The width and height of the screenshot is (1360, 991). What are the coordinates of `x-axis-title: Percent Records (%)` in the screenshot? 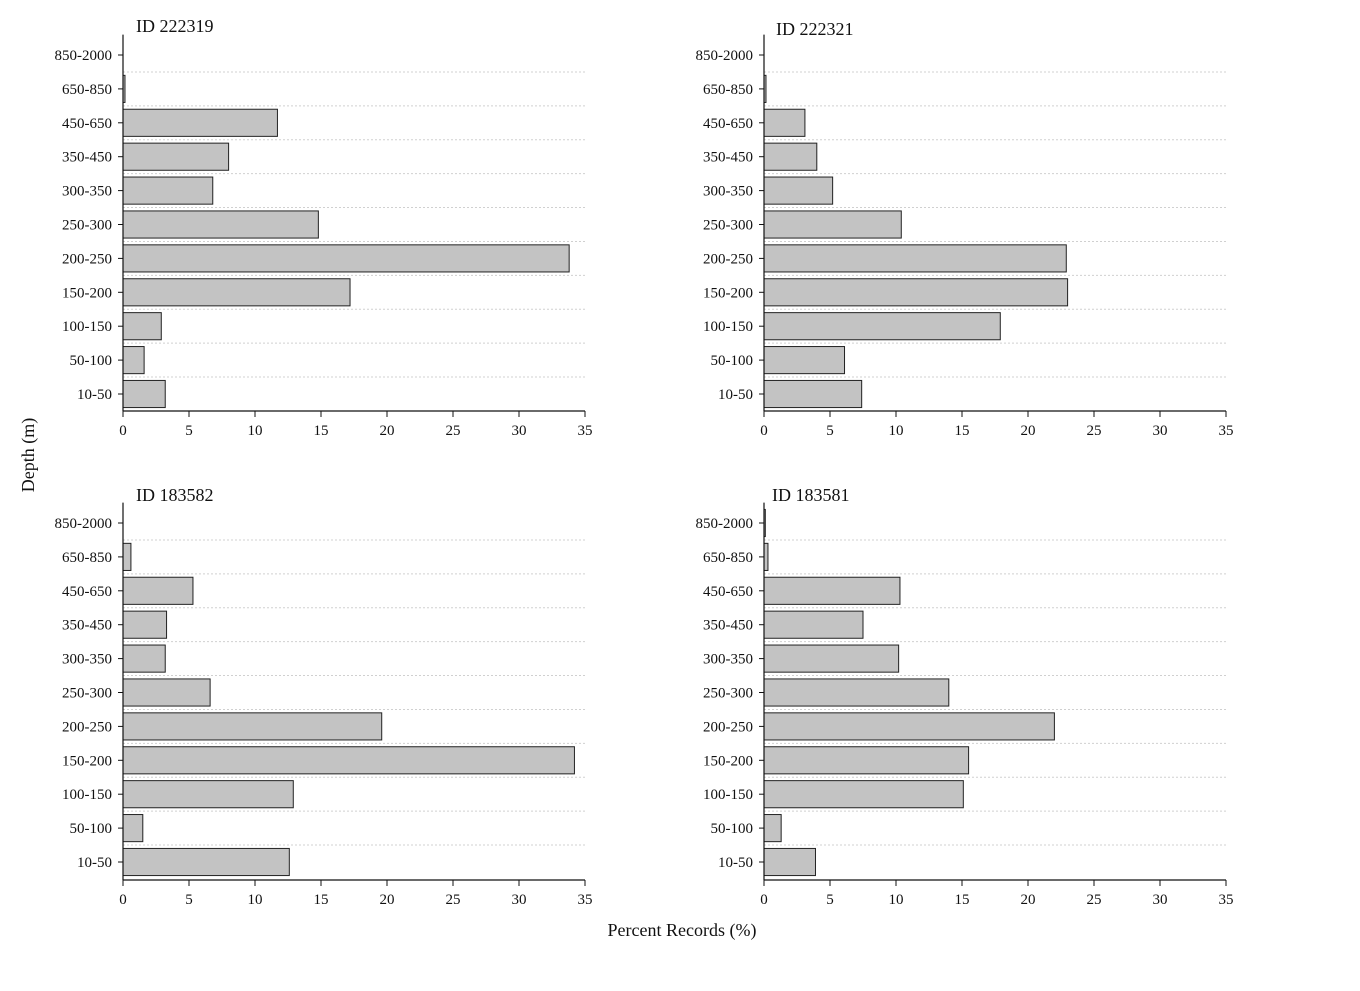 It's located at (682, 930).